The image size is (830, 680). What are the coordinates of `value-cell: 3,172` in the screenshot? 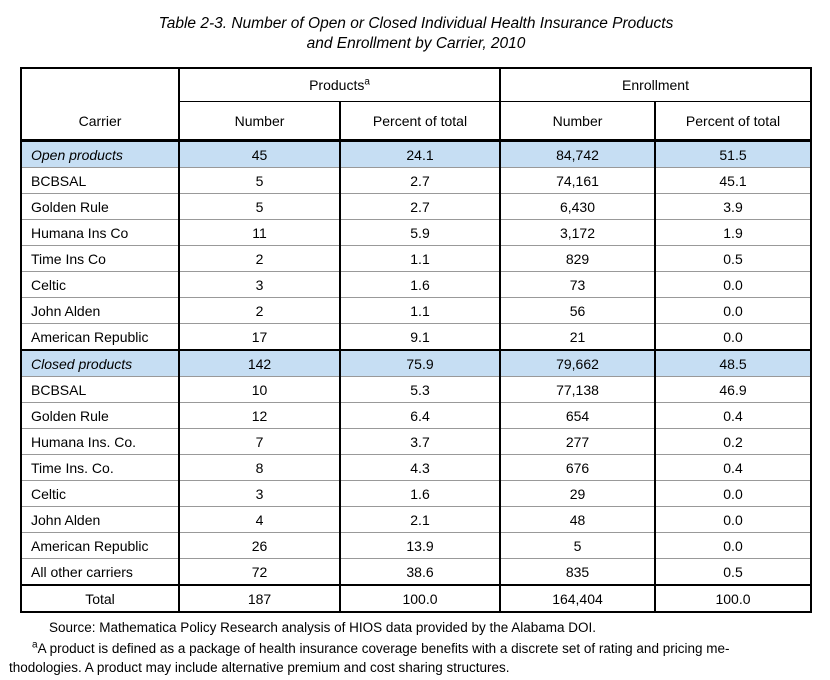 It's located at (577, 232).